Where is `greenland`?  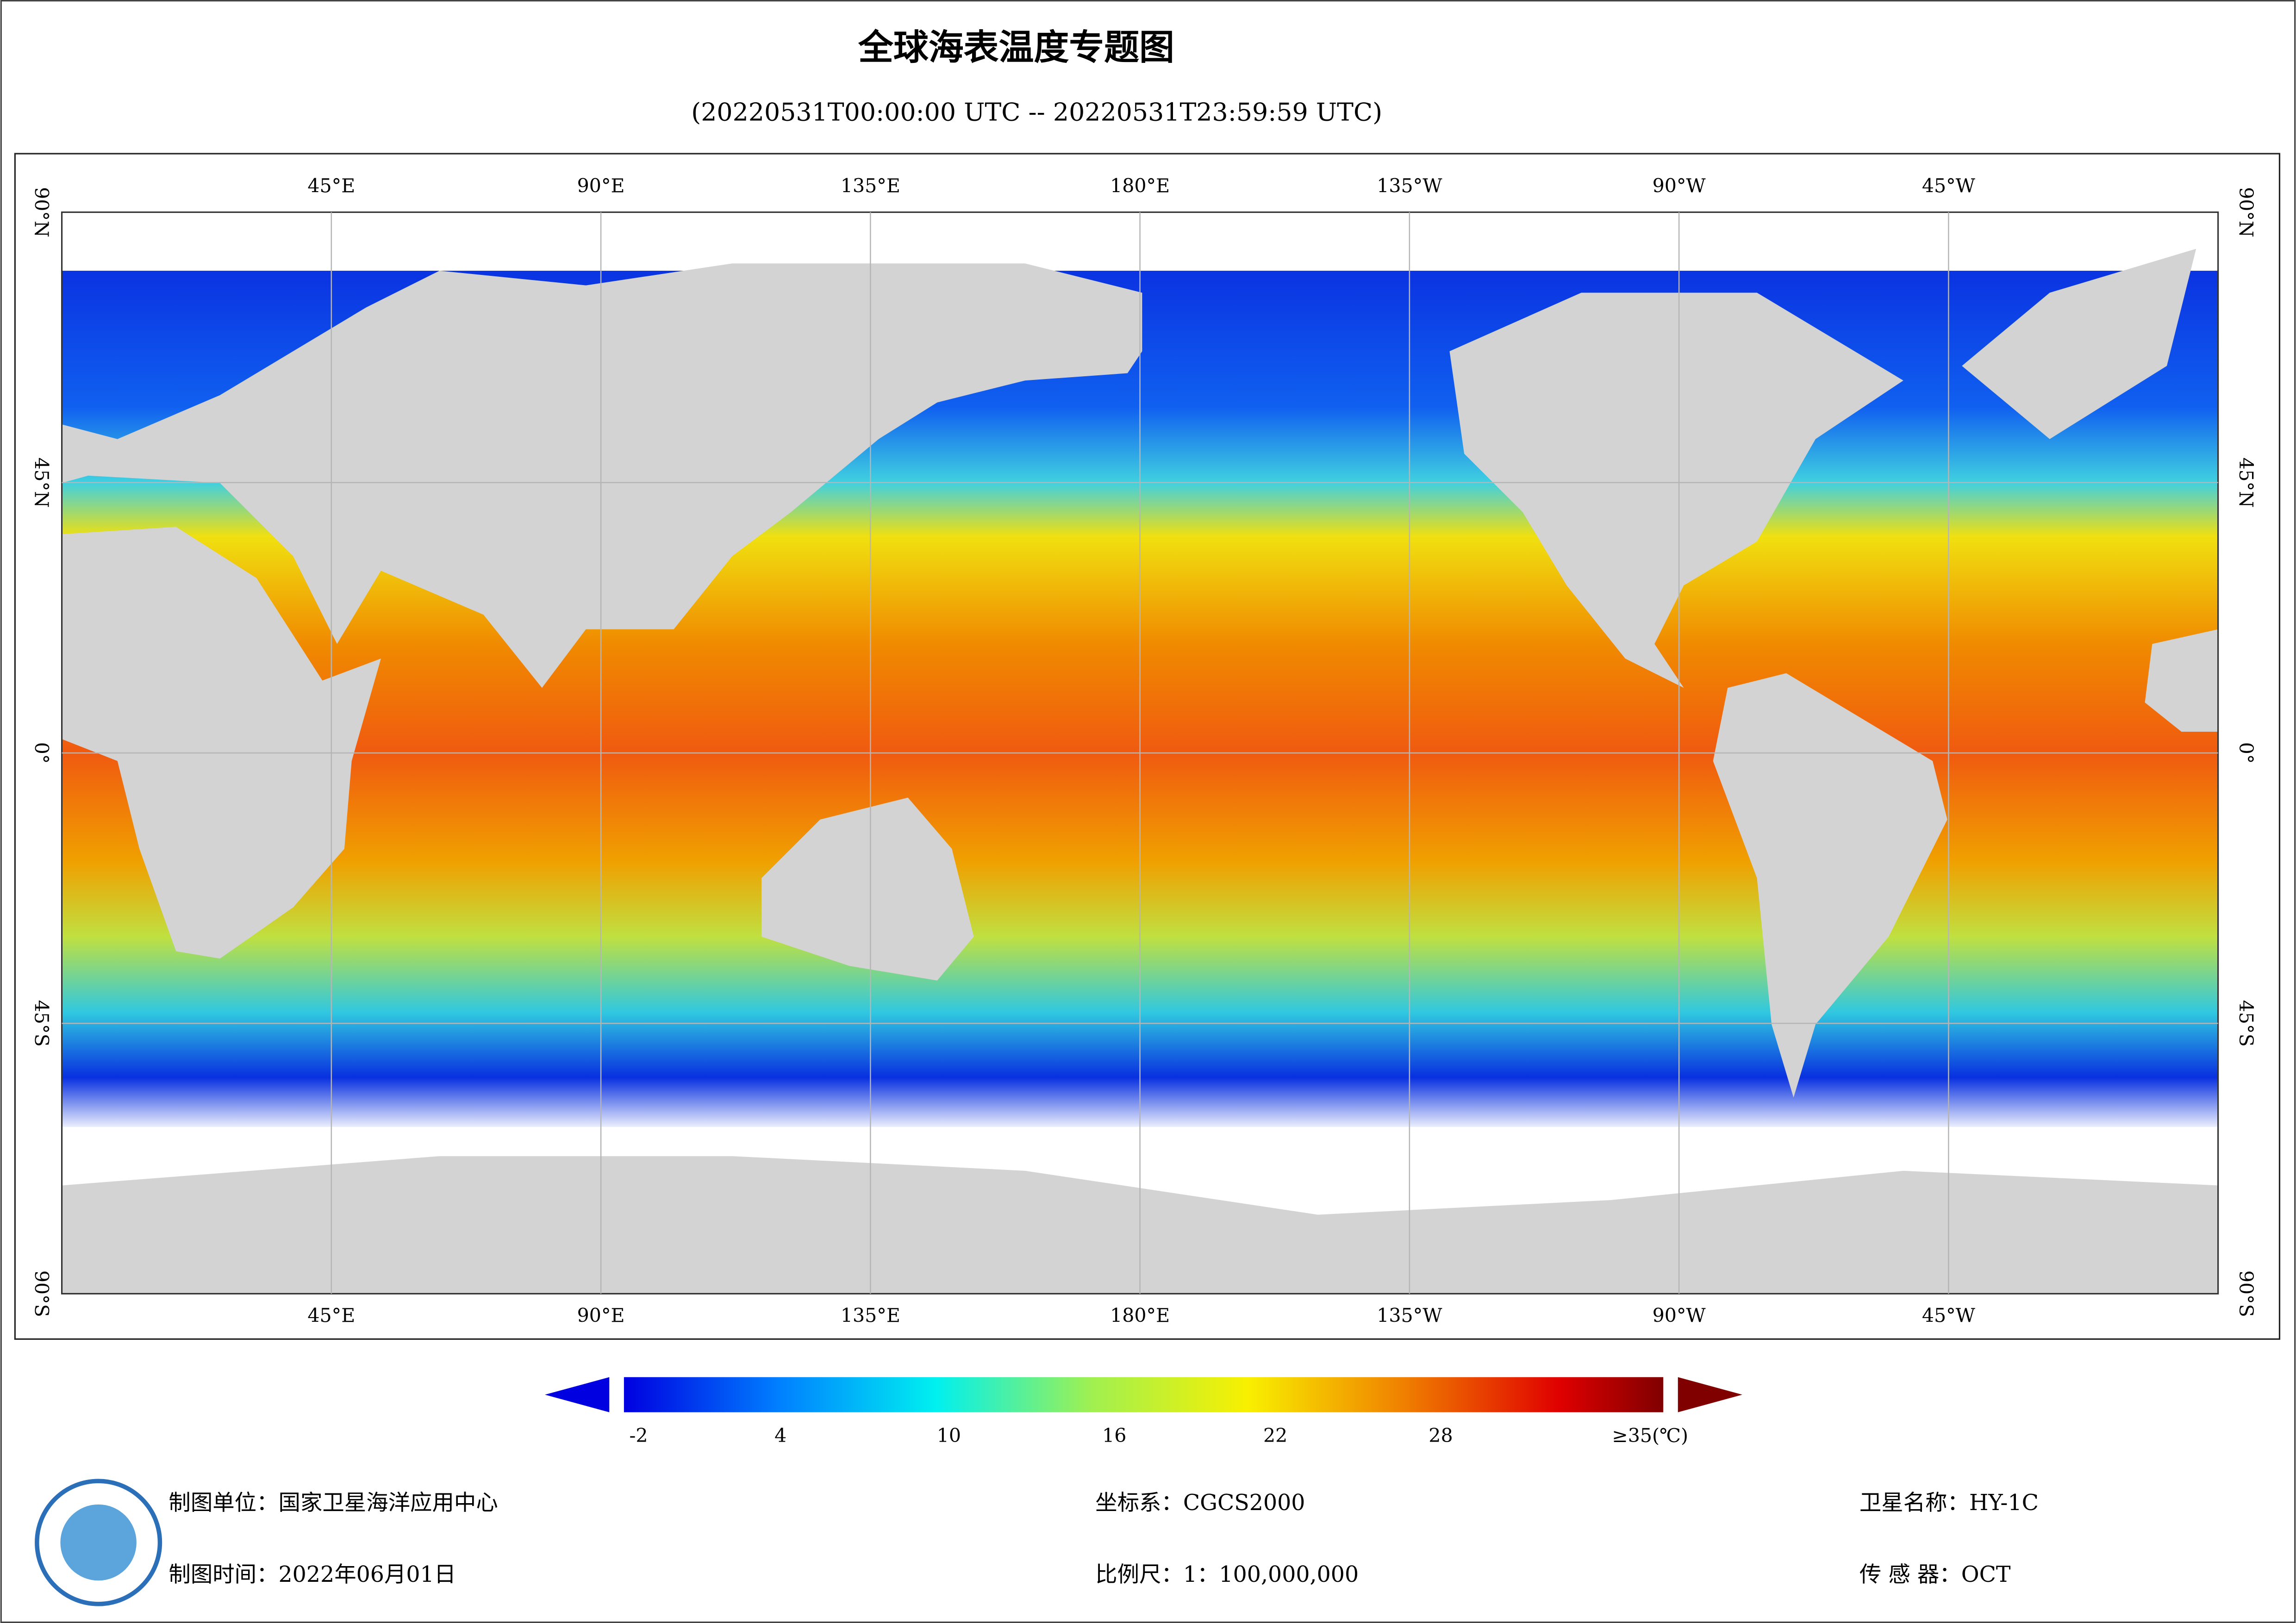
greenland is located at coordinates (2079, 344).